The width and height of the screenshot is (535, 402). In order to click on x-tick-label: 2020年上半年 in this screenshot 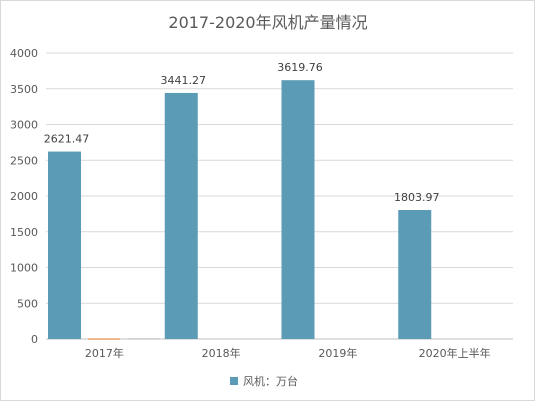, I will do `click(455, 353)`.